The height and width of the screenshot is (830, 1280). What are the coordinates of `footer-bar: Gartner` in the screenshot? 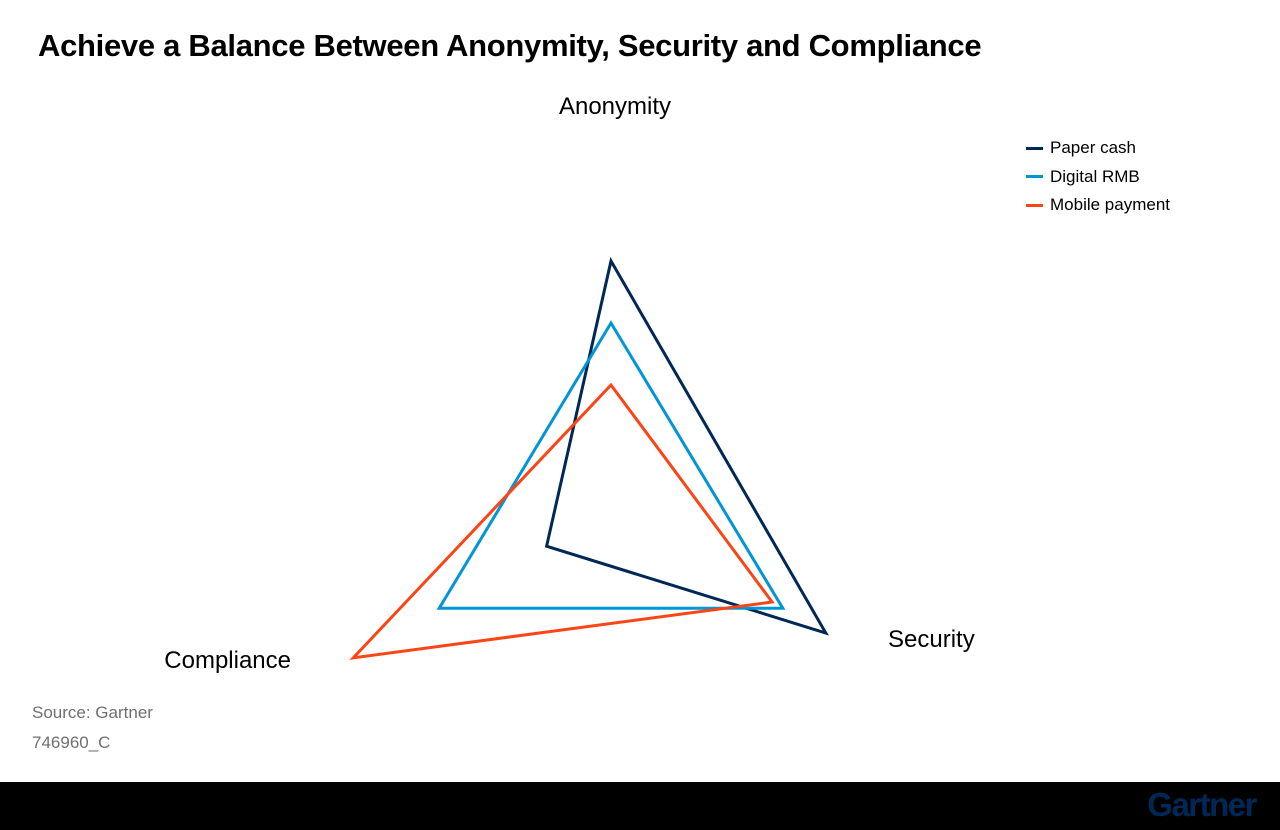 It's located at (640, 806).